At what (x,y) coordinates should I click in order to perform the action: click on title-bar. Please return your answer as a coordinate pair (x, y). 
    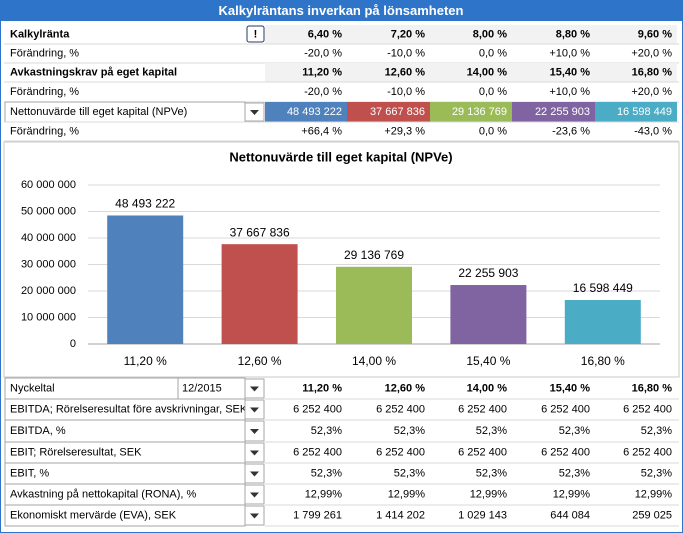
    Looking at the image, I should click on (341, 11).